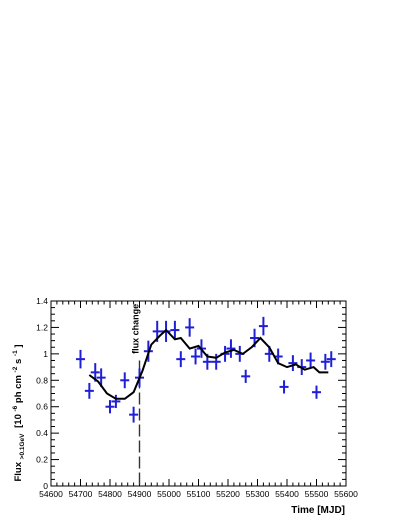 Image resolution: width=407 pixels, height=527 pixels. What do you see at coordinates (258, 494) in the screenshot?
I see `x-tick-label: 55300` at bounding box center [258, 494].